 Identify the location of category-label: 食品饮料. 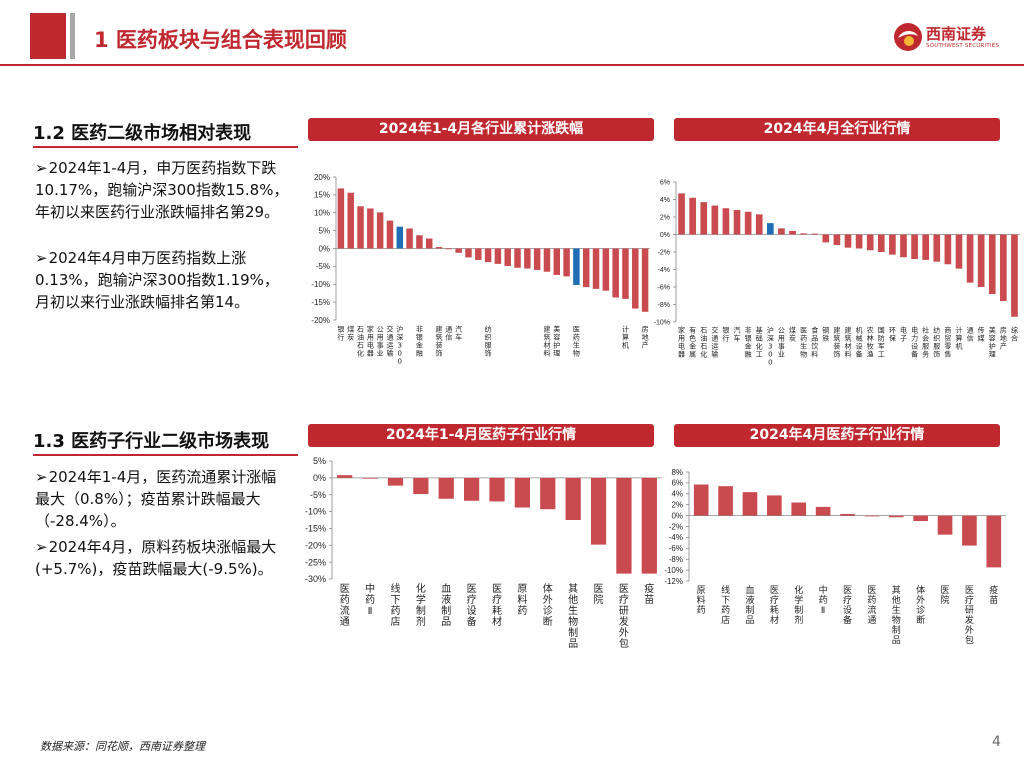
(814, 342).